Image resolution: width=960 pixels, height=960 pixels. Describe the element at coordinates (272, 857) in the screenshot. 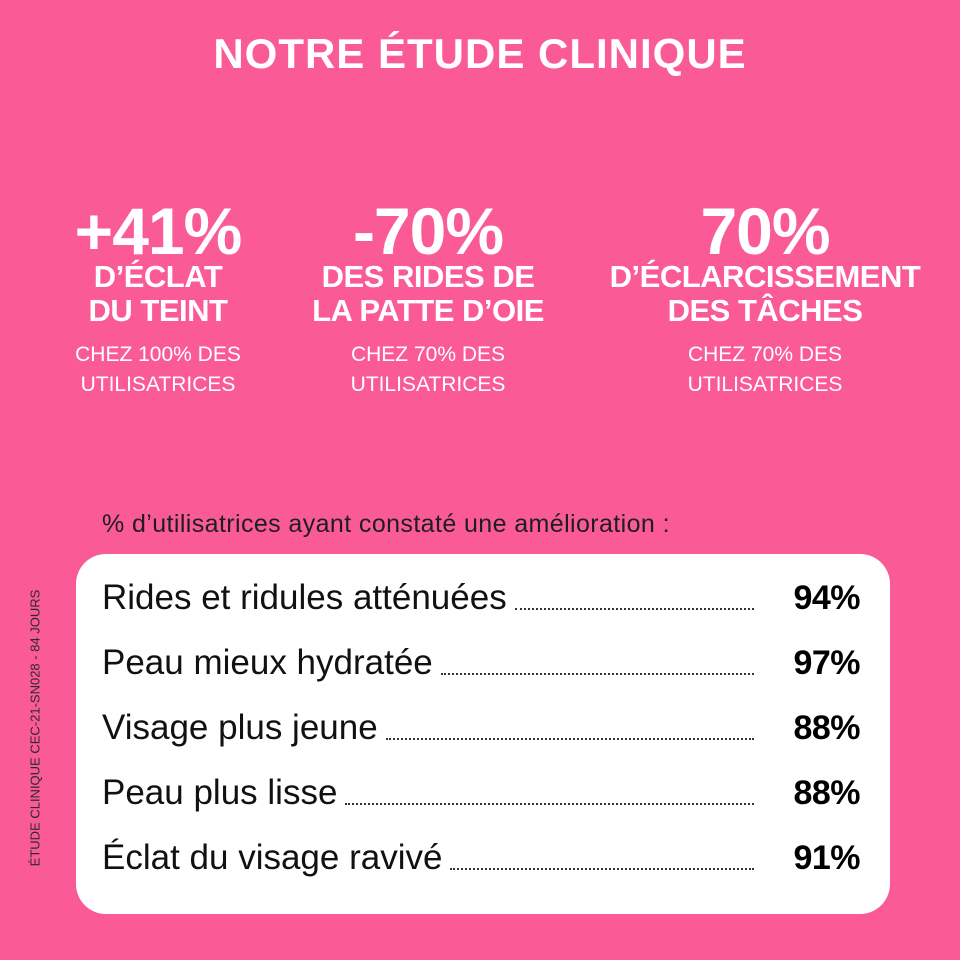

I see `result-label: Éclat du visage ravivé` at that location.